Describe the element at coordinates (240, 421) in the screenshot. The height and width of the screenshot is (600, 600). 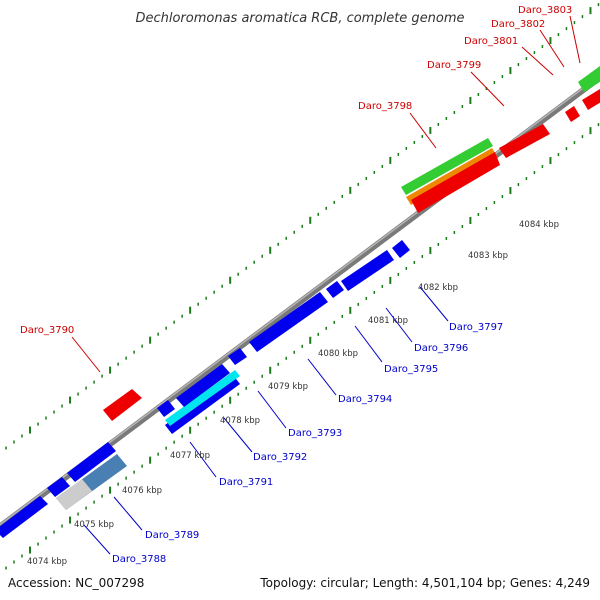
I see `scale-label: 4078 kbp` at that location.